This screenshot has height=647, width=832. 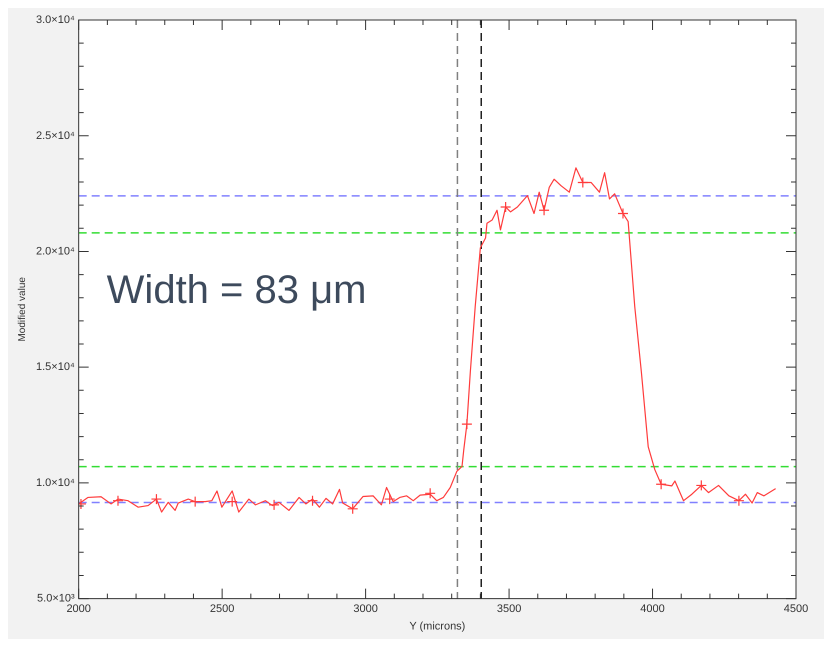 I want to click on y-tick-label: 1.5×10⁴, so click(x=55, y=367).